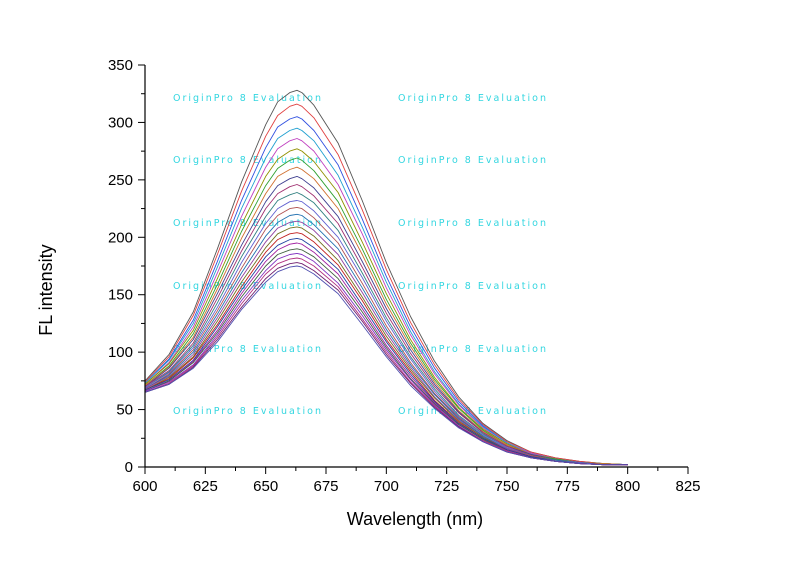 The height and width of the screenshot is (562, 800). Describe the element at coordinates (386, 486) in the screenshot. I see `x-tick-label: 700` at that location.